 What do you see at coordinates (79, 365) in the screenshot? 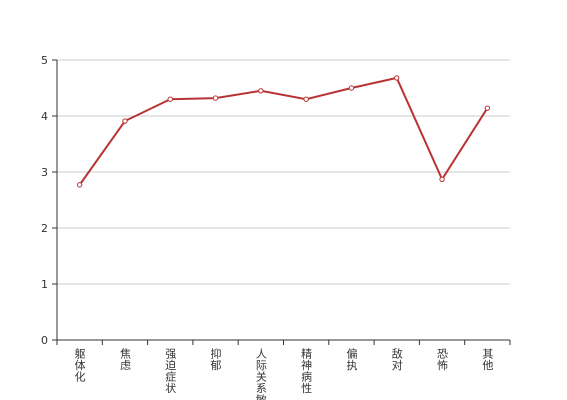
I see `x-tick-label: 躯体化` at bounding box center [79, 365].